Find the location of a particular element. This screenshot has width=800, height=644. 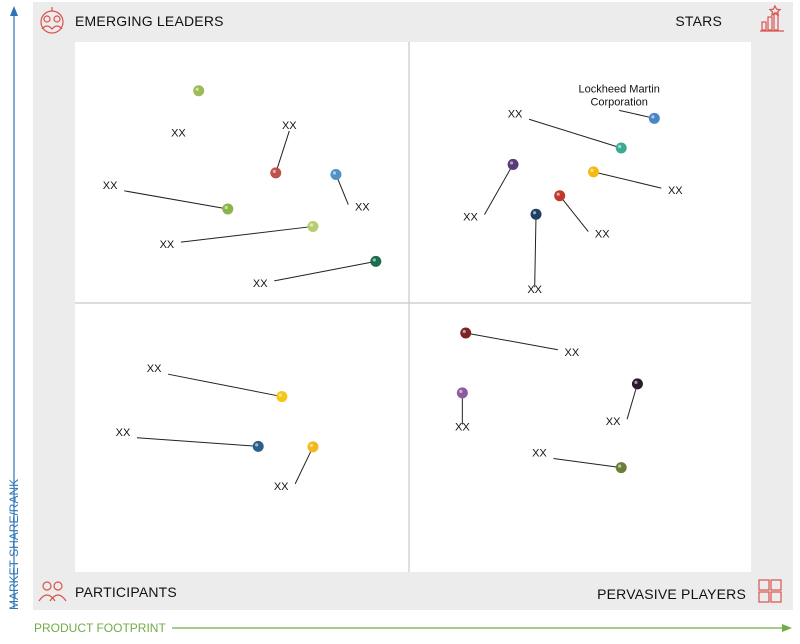

emerging-leaders-icon is located at coordinates (52, 20).